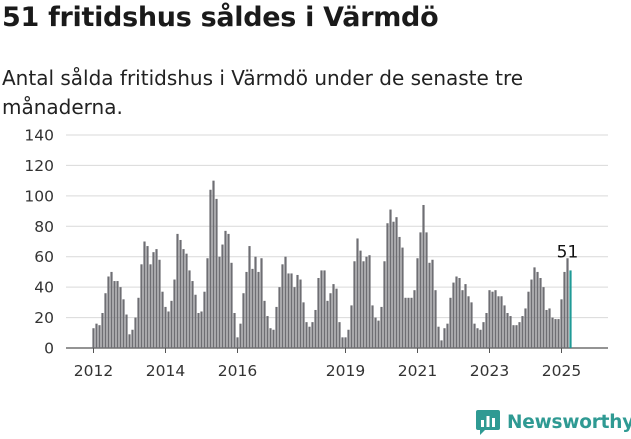  I want to click on chart-title: 51 fritidshus såldes i Värmdö, so click(220, 17).